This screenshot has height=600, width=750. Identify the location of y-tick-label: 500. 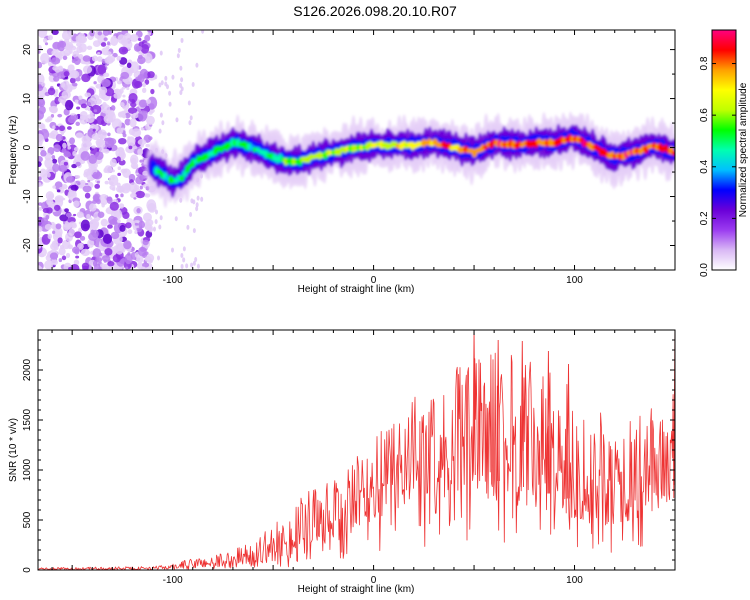
(27, 519).